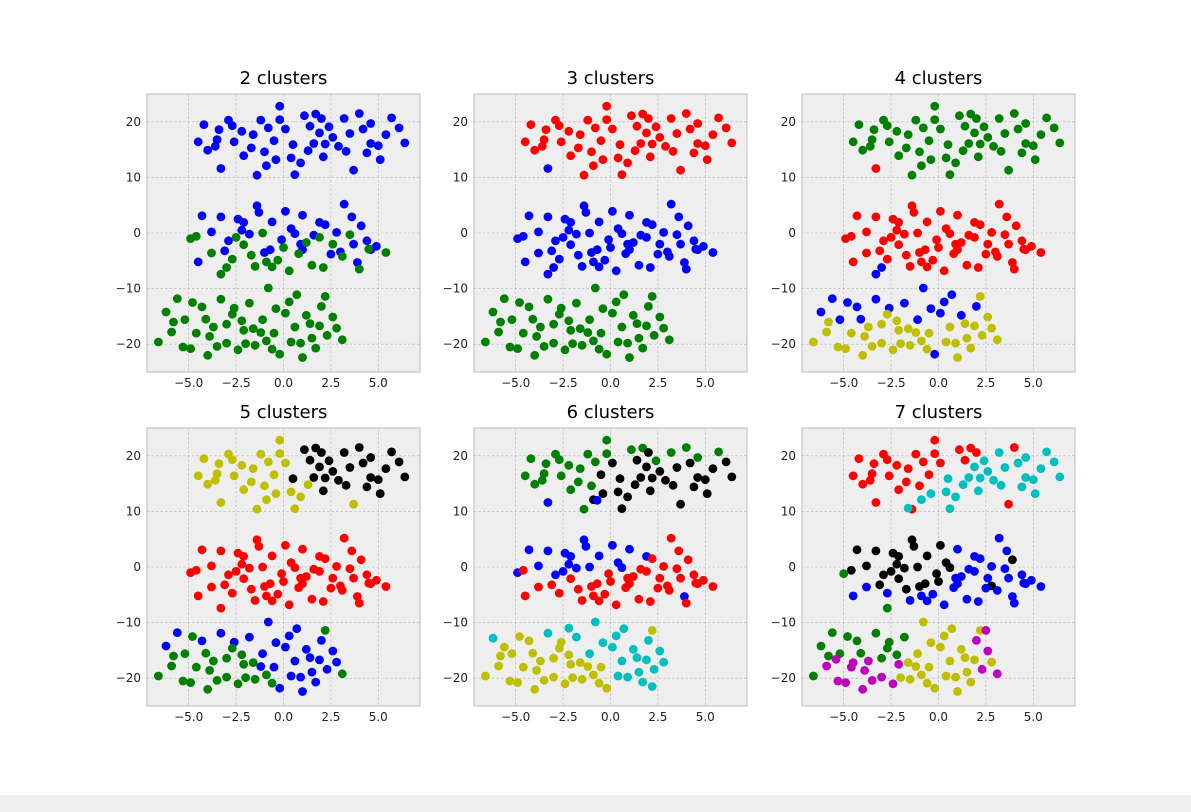  What do you see at coordinates (843, 383) in the screenshot?
I see `x-tick-label: −5.0` at bounding box center [843, 383].